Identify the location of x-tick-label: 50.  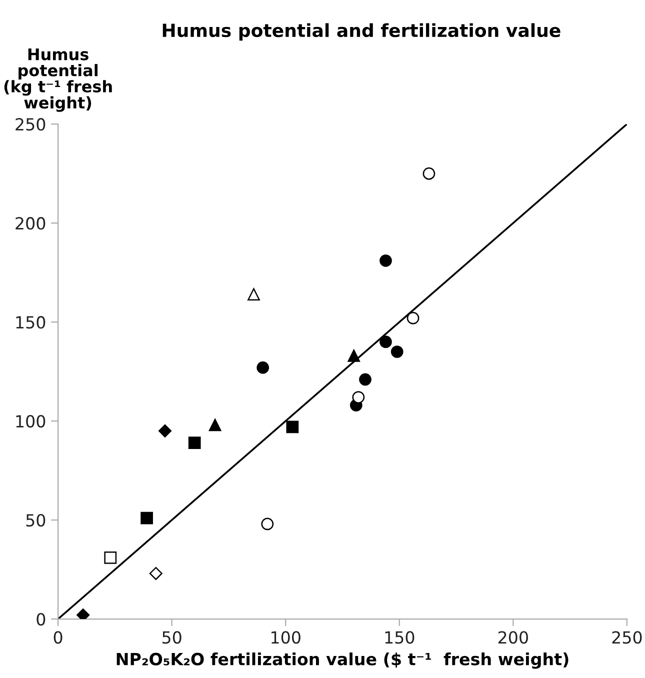
(172, 637).